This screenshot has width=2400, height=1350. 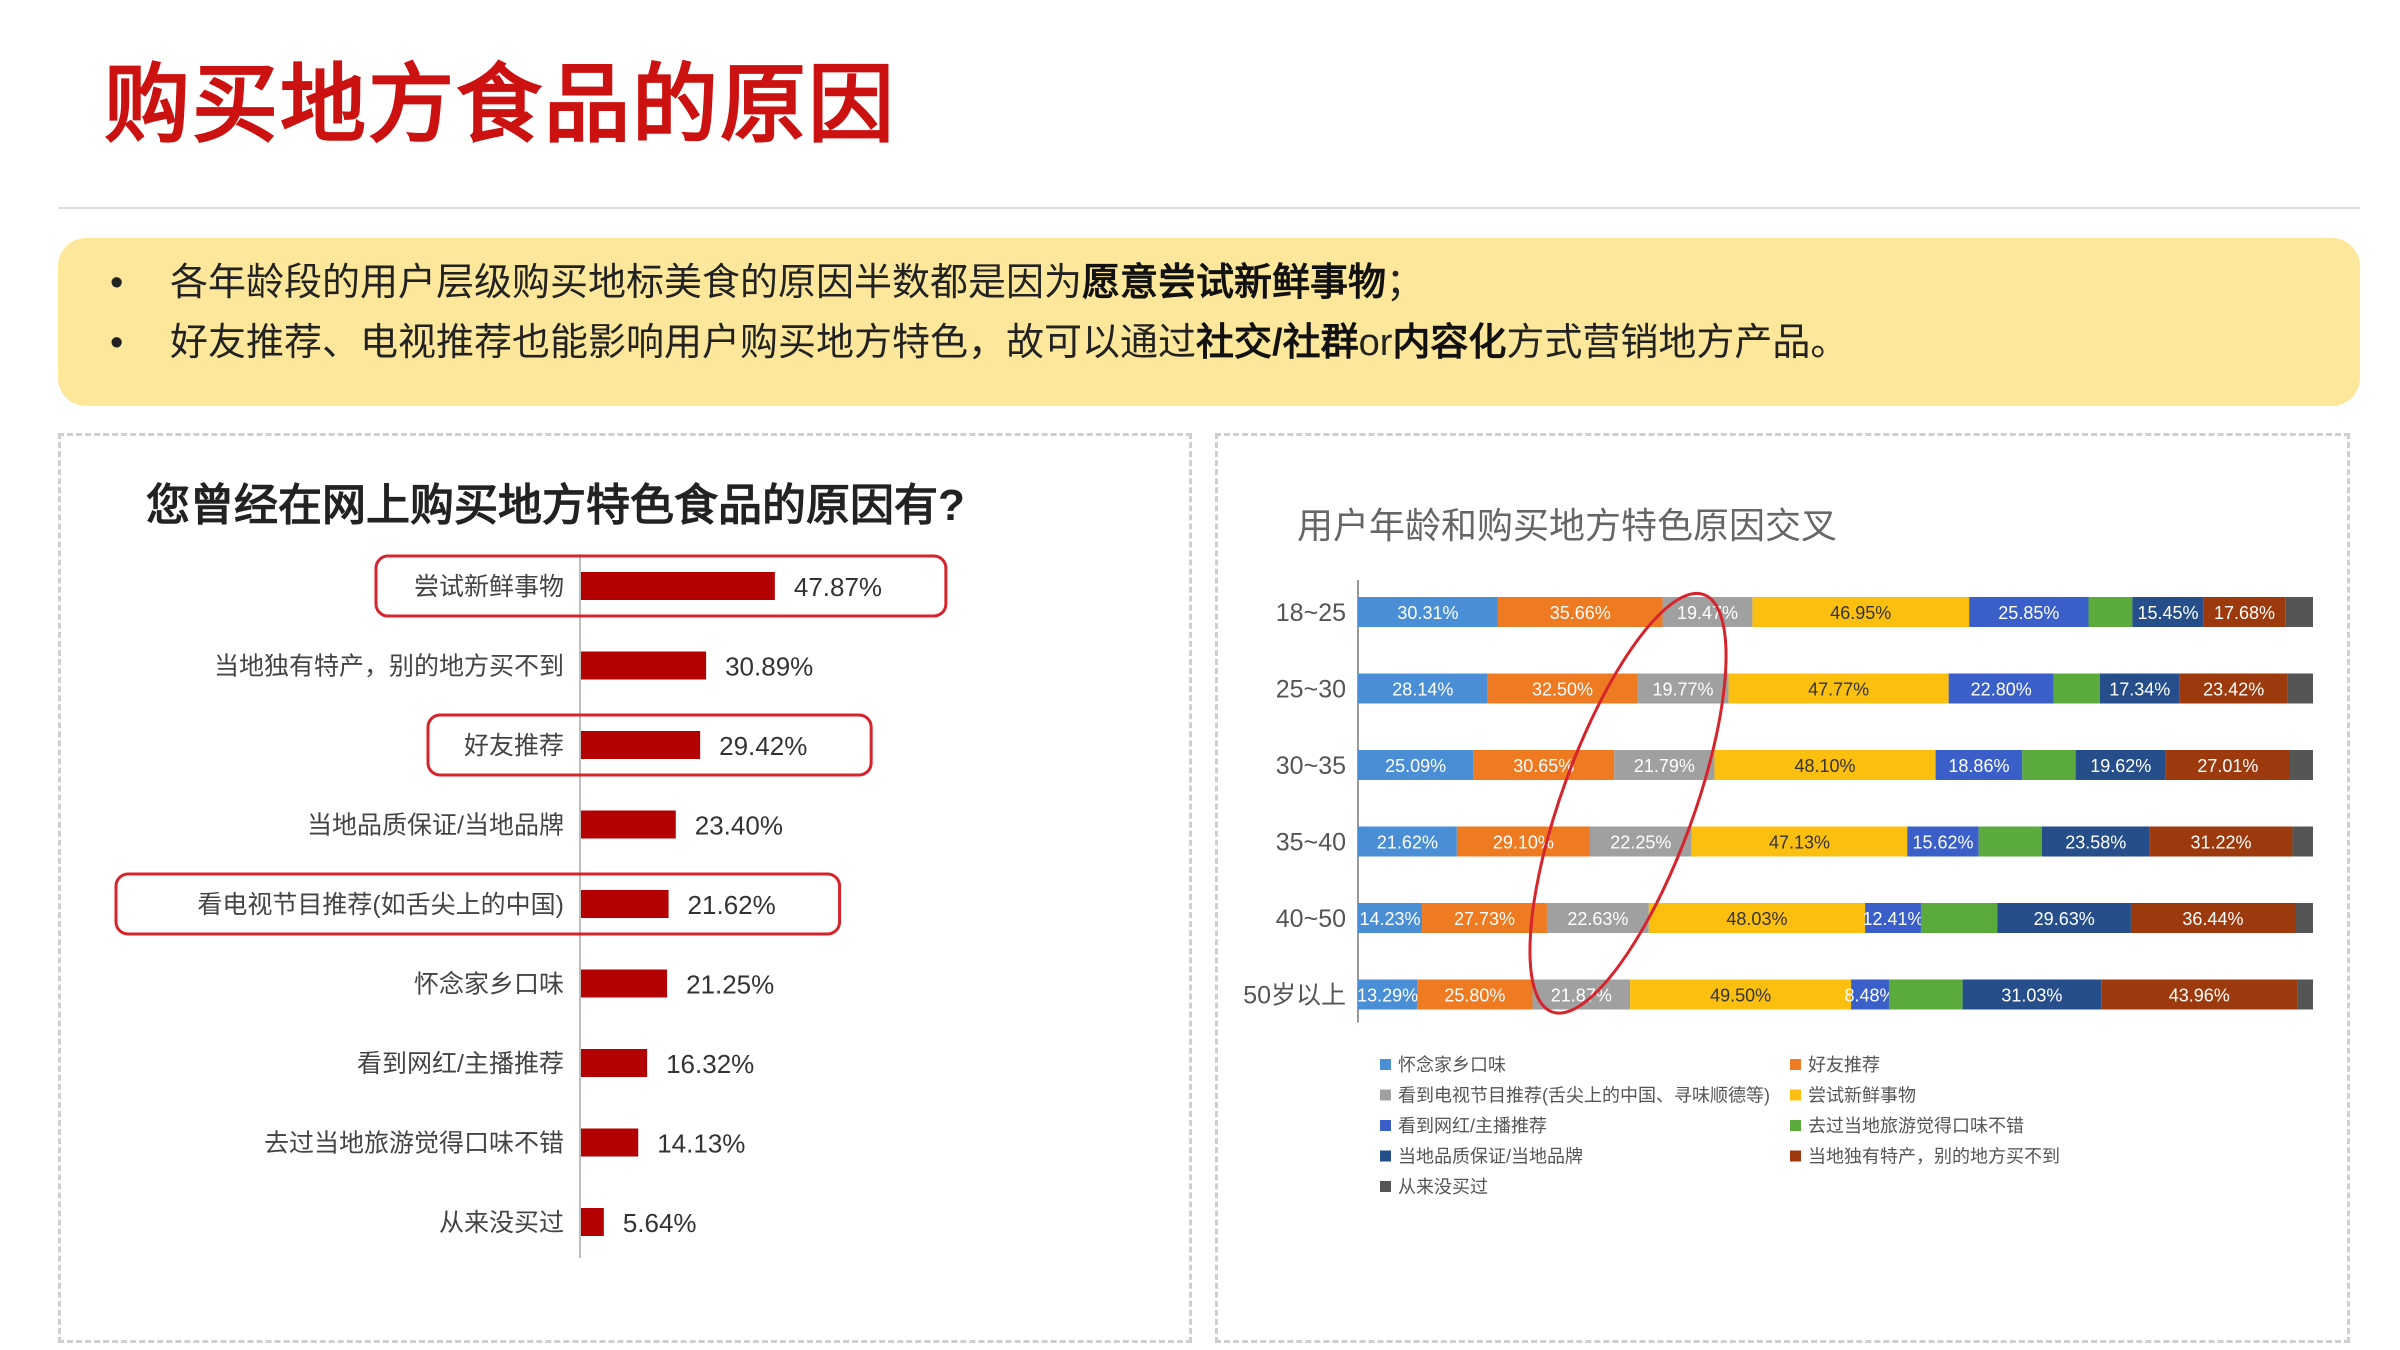 What do you see at coordinates (1472, 1126) in the screenshot?
I see `legend-label: 看到网红/主播推荐` at bounding box center [1472, 1126].